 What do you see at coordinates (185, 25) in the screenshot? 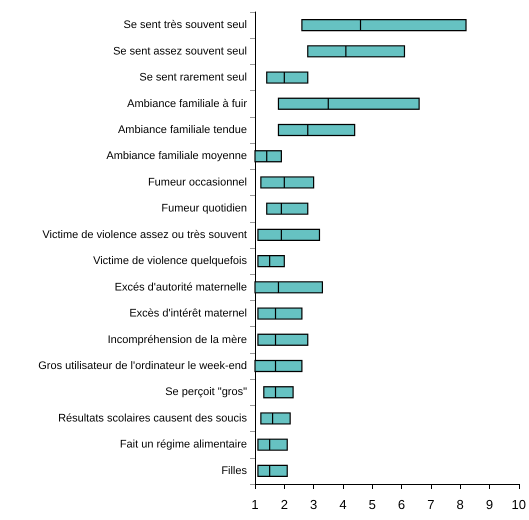
I see `y-tick-label: Se sent très souvent seul` at bounding box center [185, 25].